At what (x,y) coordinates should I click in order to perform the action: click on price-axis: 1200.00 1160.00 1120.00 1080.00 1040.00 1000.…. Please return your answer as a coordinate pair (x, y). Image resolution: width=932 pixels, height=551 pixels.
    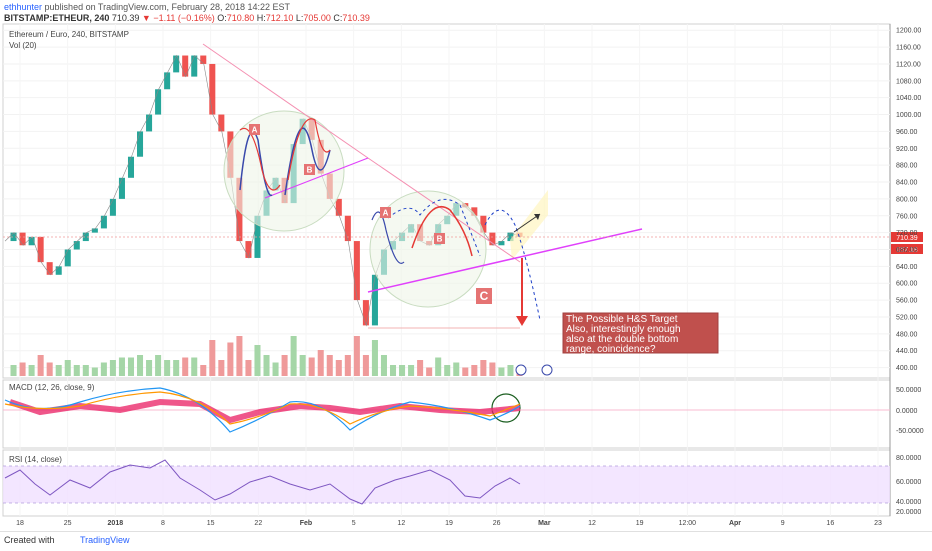
    Looking at the image, I should click on (908, 200).